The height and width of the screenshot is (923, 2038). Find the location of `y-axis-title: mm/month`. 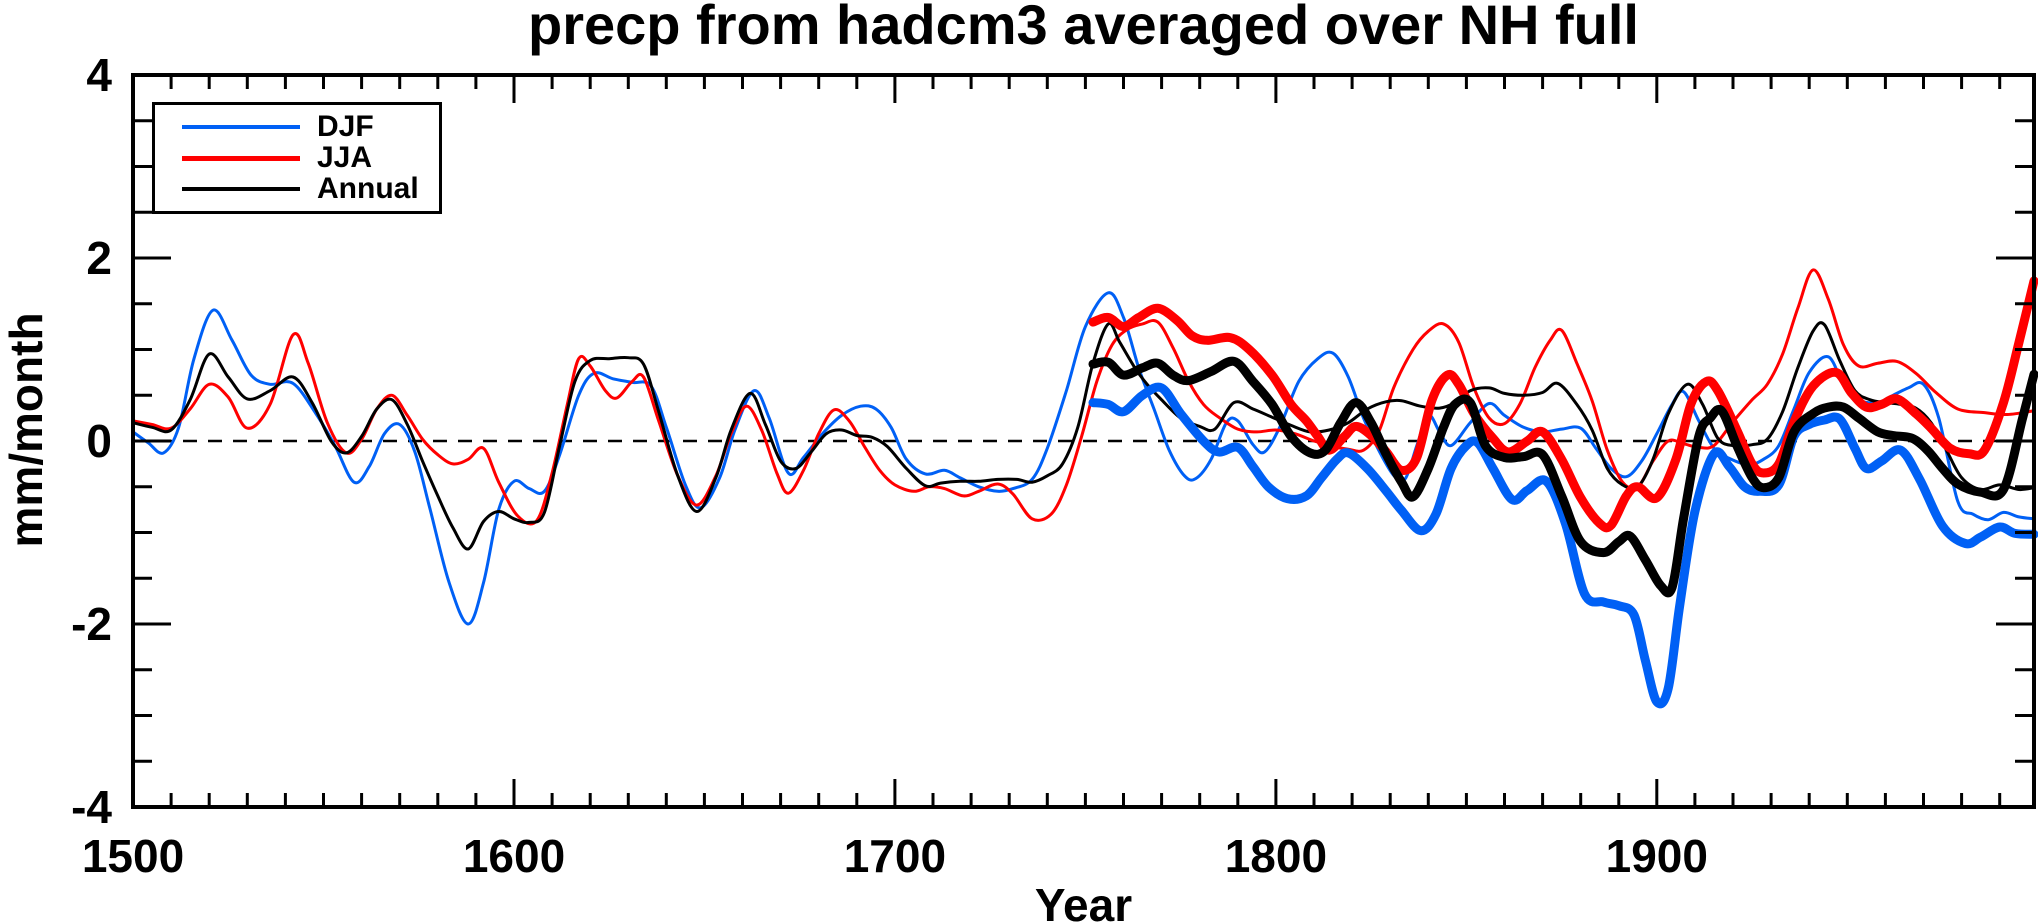

y-axis-title: mm/month is located at coordinates (26, 430).